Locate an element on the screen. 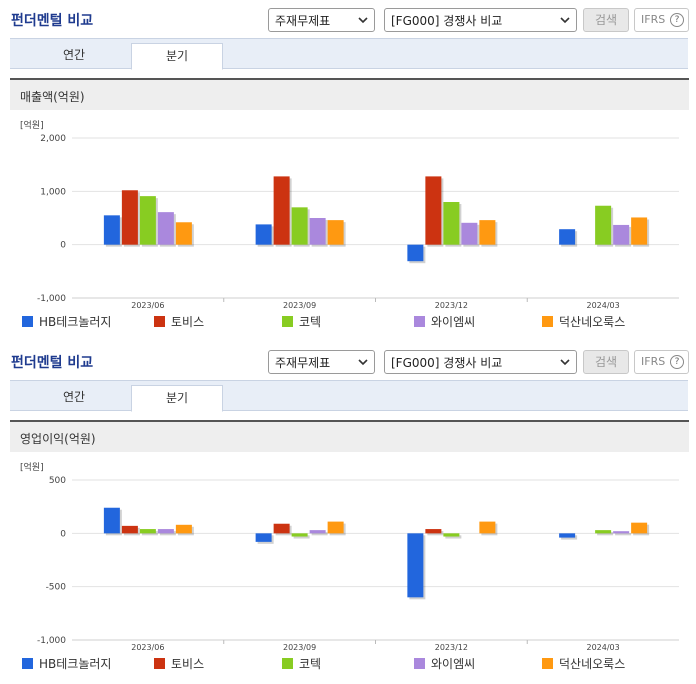  chart-title: 영업이익(억원) is located at coordinates (349, 437).